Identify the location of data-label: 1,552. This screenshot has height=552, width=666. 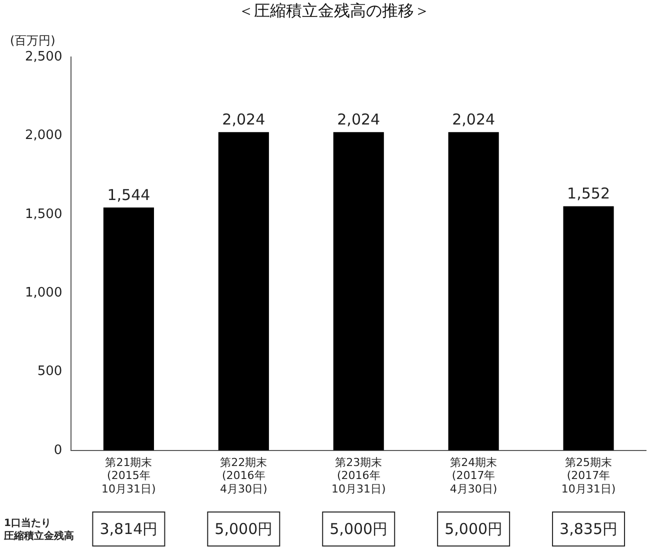
(588, 193).